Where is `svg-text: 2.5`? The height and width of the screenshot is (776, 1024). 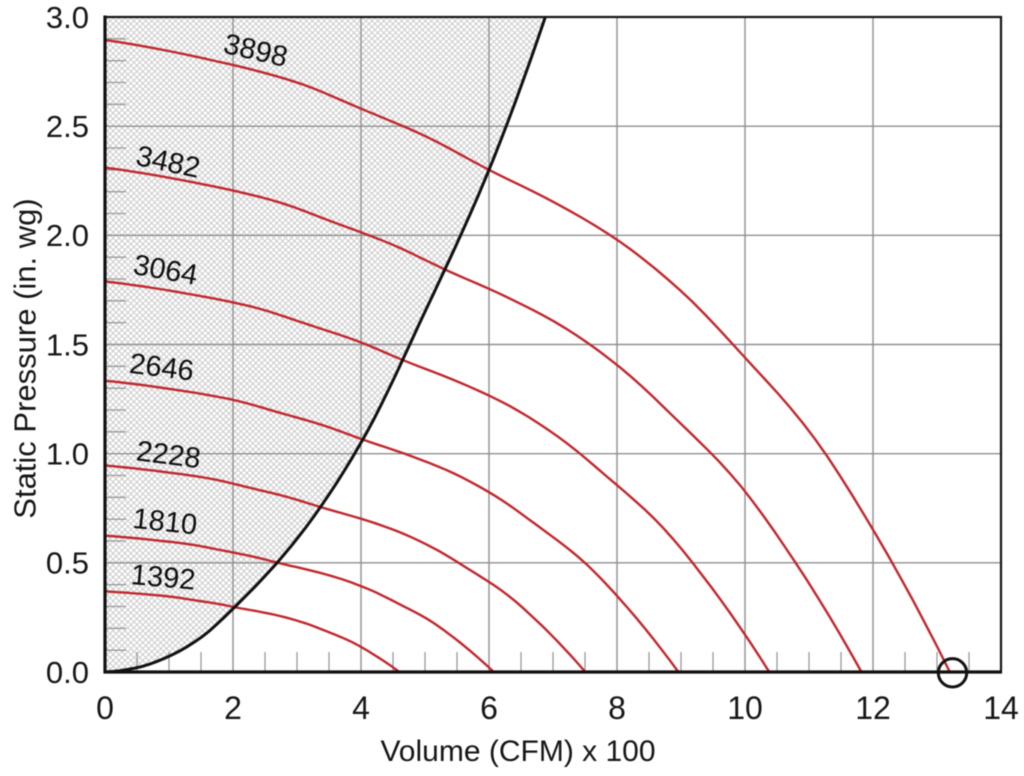 svg-text: 2.5 is located at coordinates (67, 126).